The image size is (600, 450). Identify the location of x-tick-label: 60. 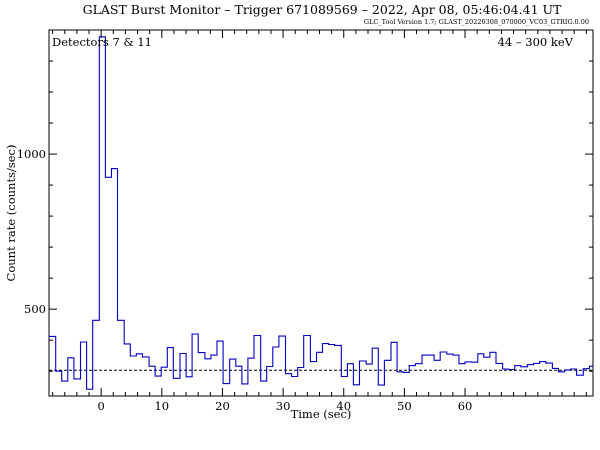
(465, 406).